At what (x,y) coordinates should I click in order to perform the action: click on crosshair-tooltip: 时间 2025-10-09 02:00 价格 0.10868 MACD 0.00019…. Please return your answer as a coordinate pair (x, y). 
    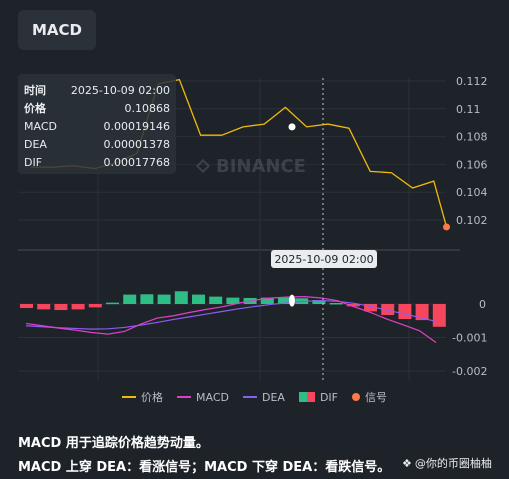
    Looking at the image, I should click on (97, 124).